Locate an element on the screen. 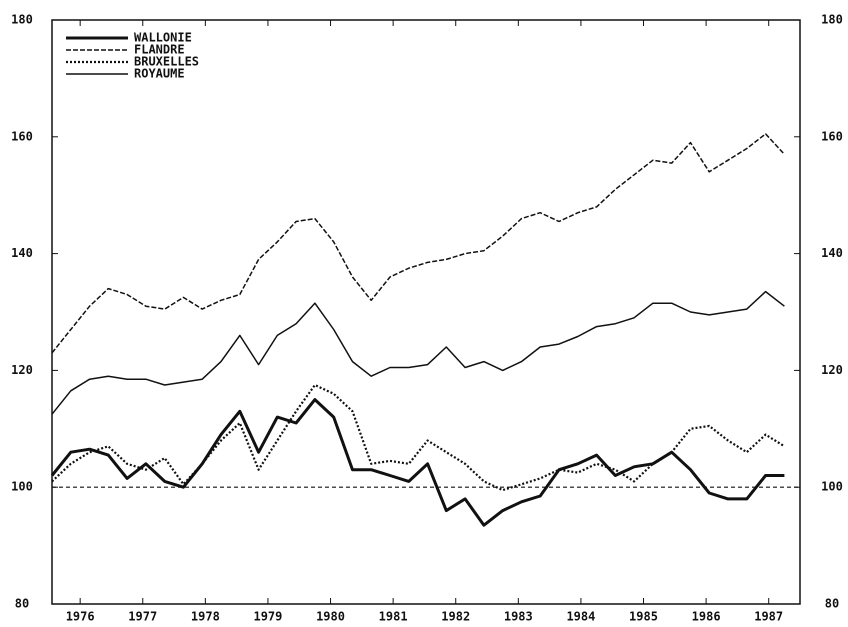 The image size is (848, 627). y-tick-label: 100 is located at coordinates (22, 487).